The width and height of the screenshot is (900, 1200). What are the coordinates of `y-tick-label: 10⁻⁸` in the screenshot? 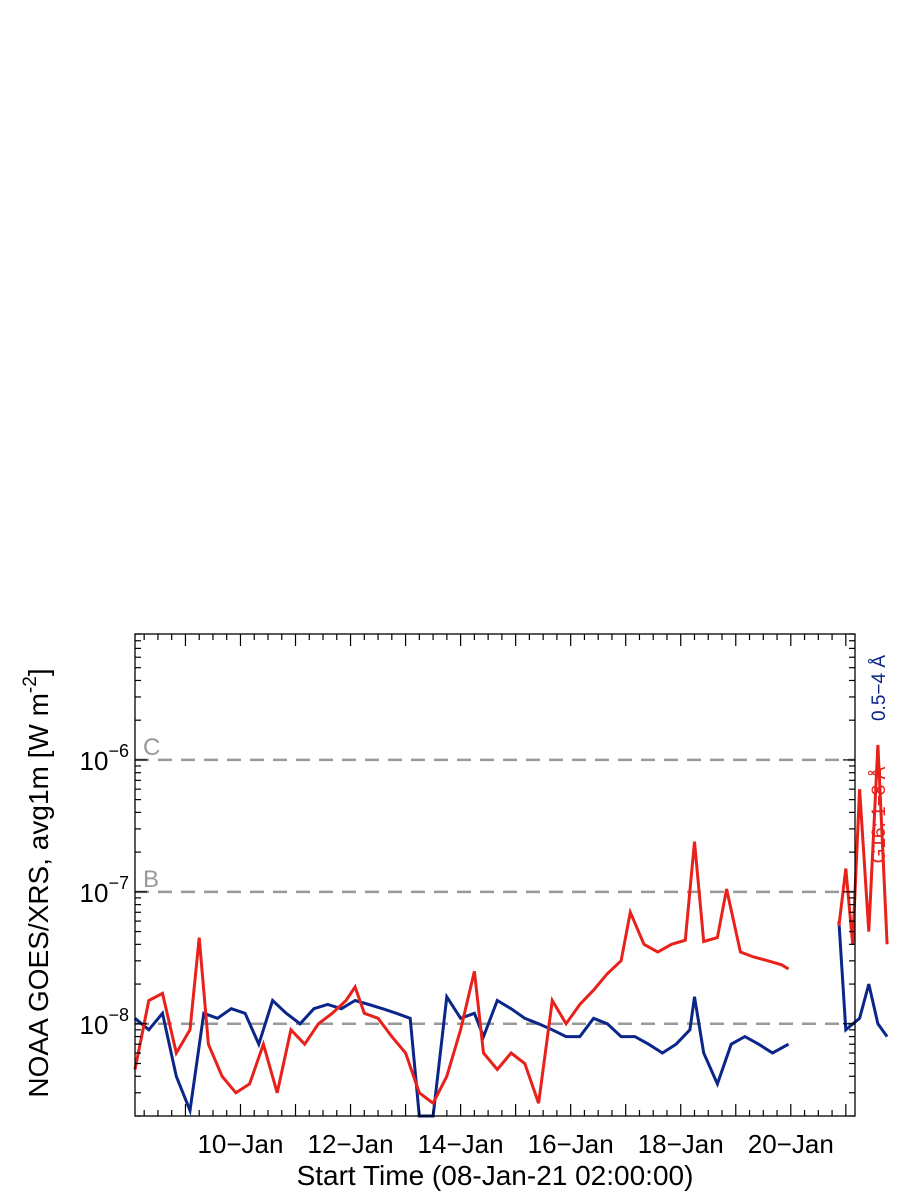 It's located at (104, 1022).